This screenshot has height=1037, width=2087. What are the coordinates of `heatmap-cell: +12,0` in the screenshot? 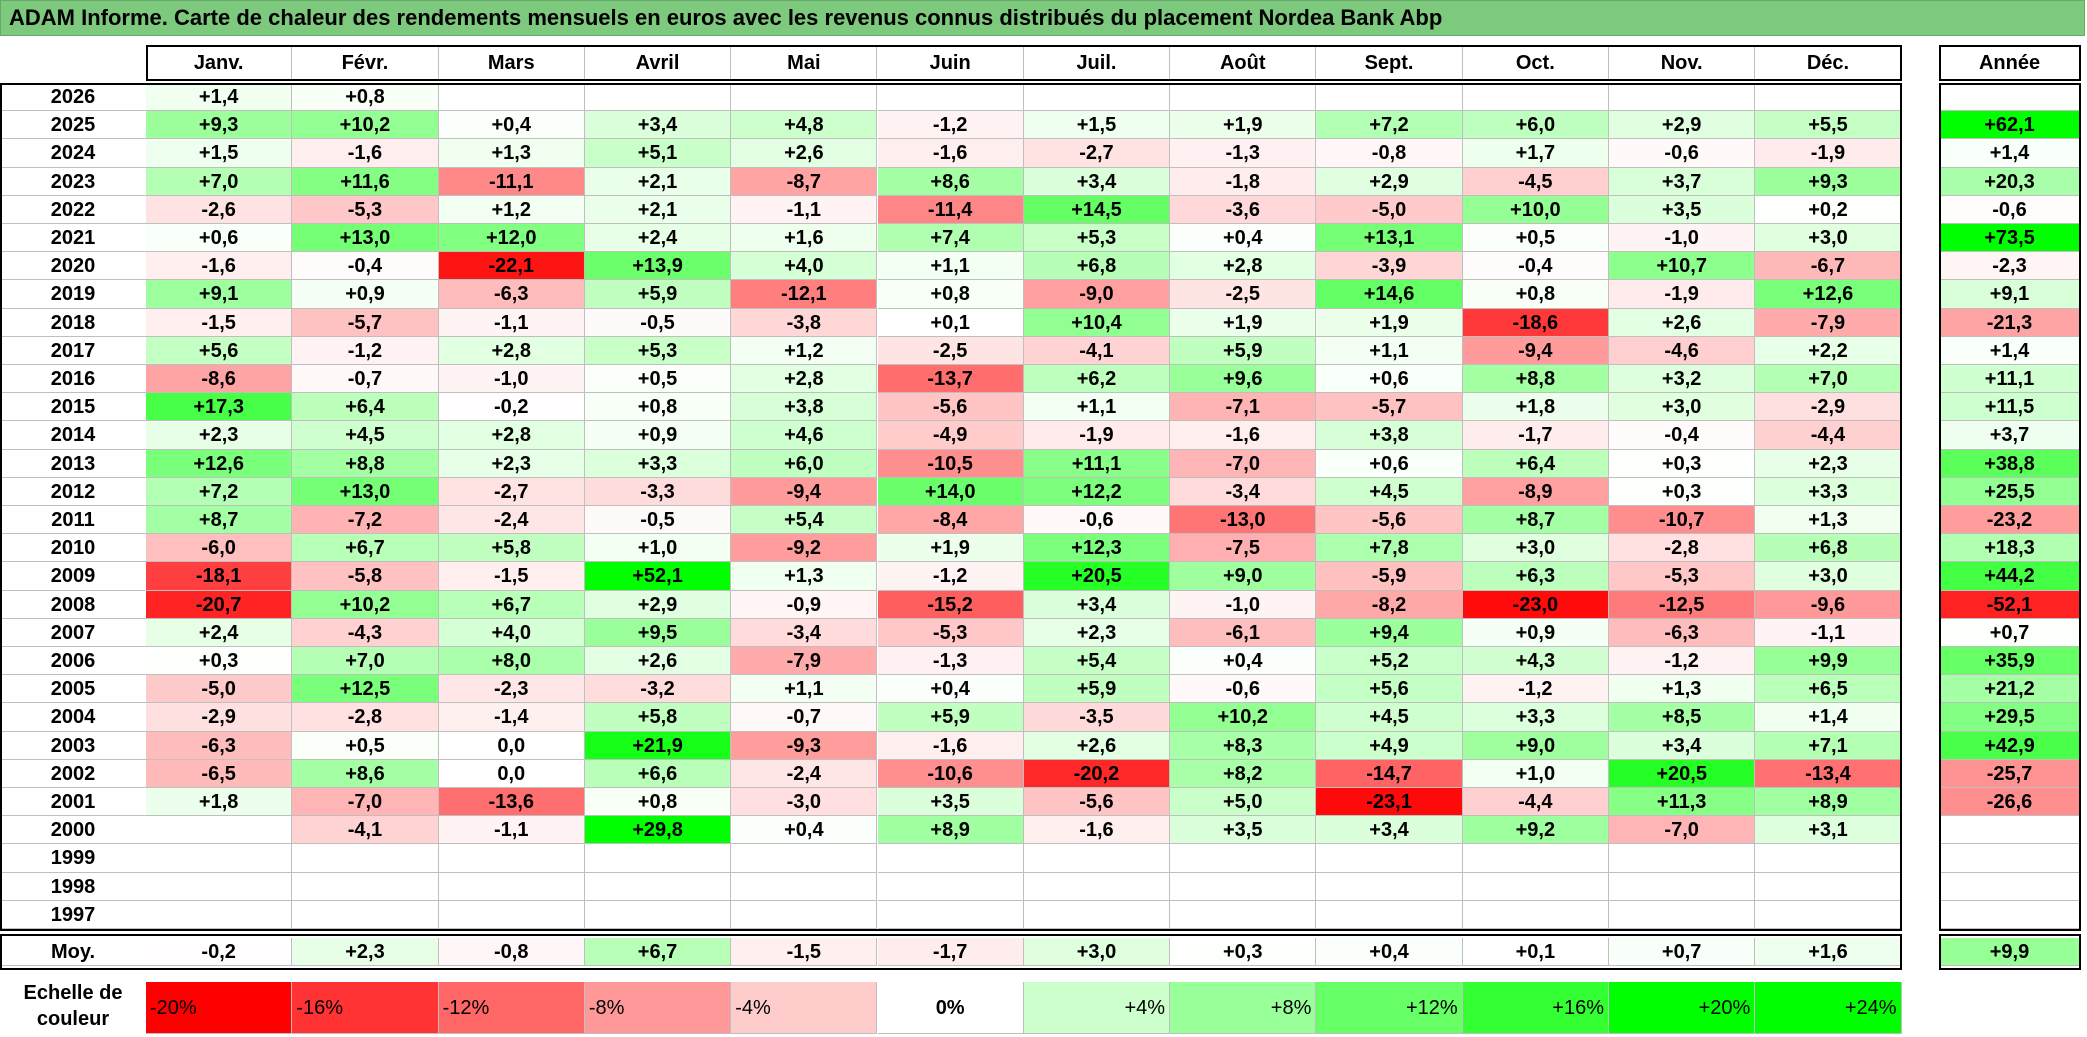 It's located at (511, 238).